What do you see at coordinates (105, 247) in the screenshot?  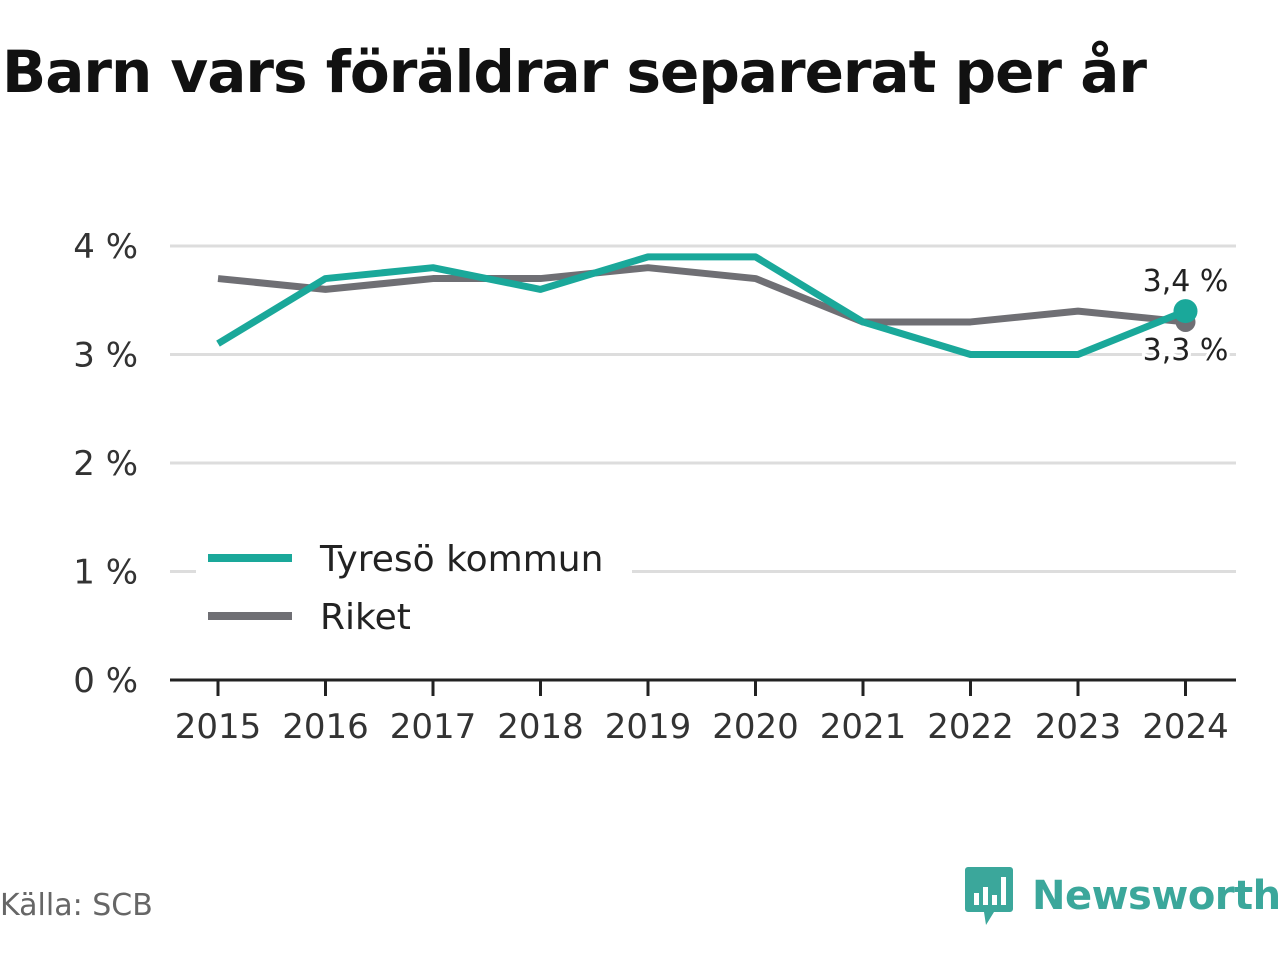 I see `y-tick-label: 4 %` at bounding box center [105, 247].